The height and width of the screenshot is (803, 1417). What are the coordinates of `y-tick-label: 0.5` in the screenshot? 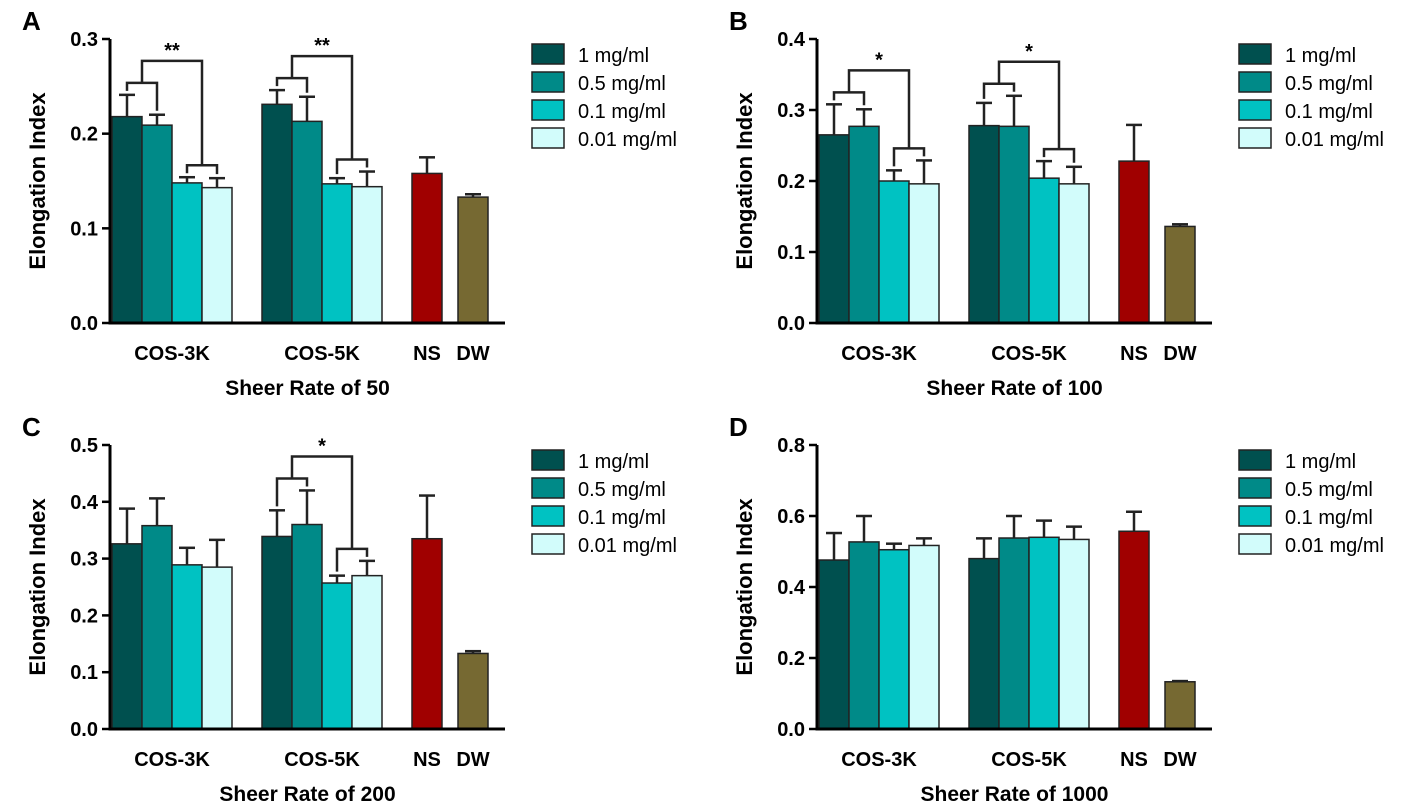 It's located at (84, 446).